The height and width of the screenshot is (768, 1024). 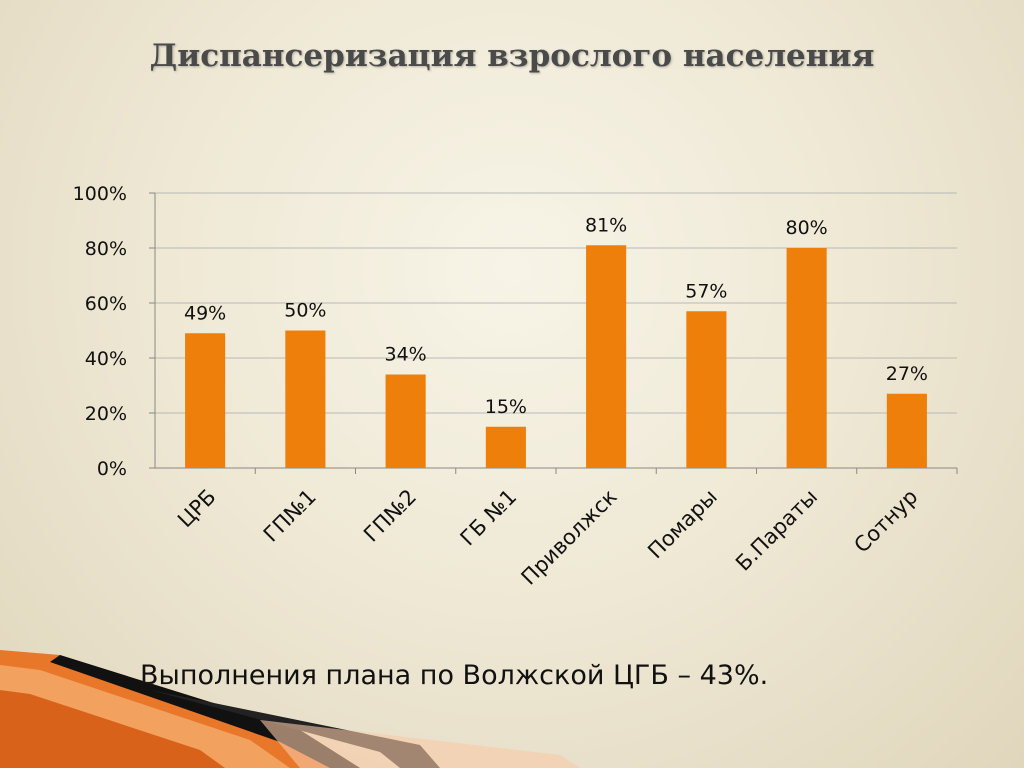 I want to click on y-tick-label: 0%, so click(x=112, y=469).